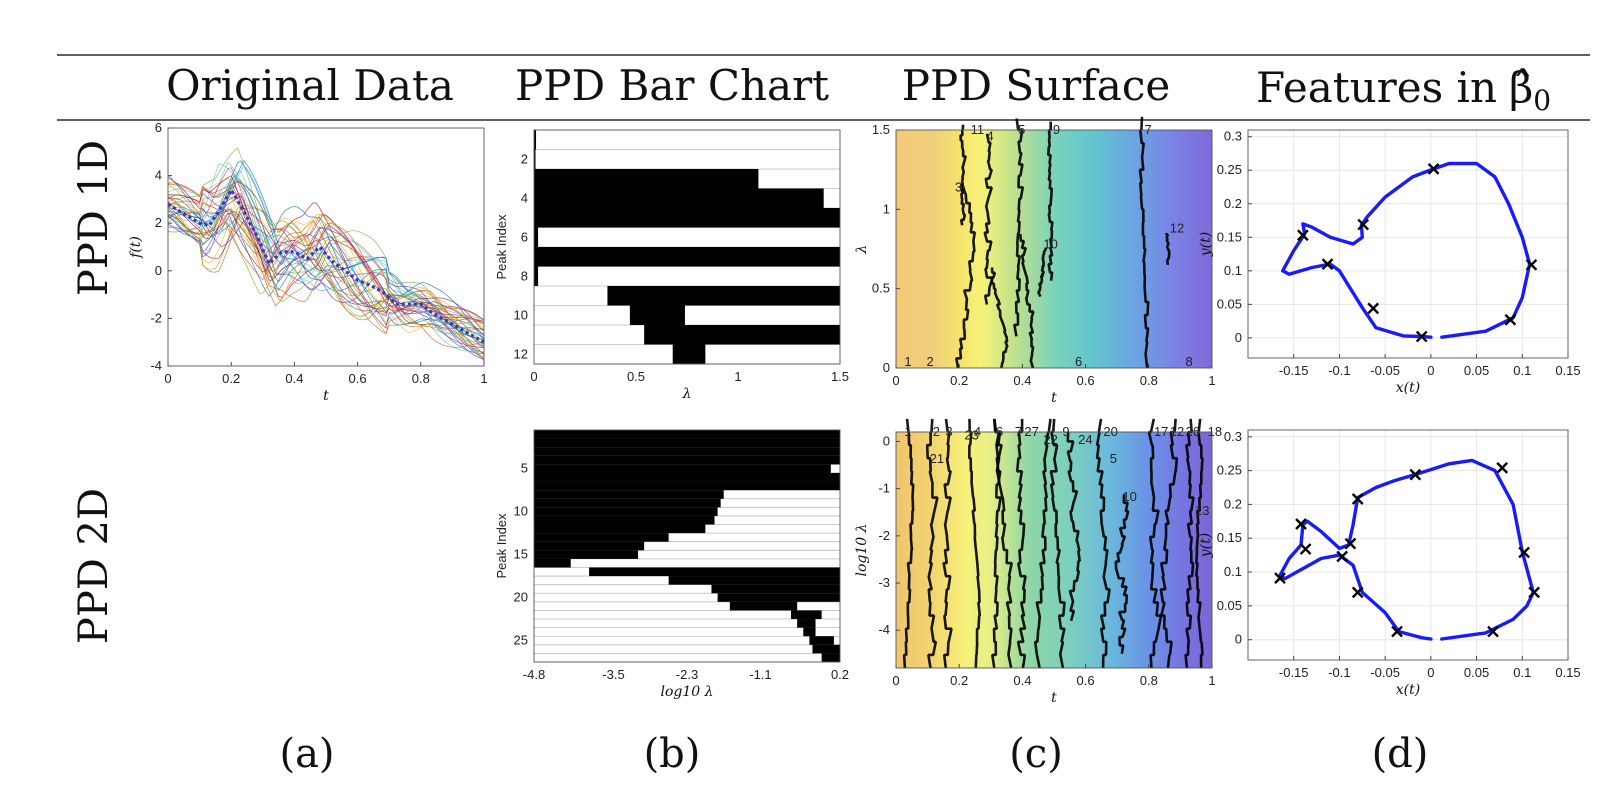 The image size is (1616, 808). Describe the element at coordinates (1376, 87) in the screenshot. I see `features-title-text: Features in` at that location.